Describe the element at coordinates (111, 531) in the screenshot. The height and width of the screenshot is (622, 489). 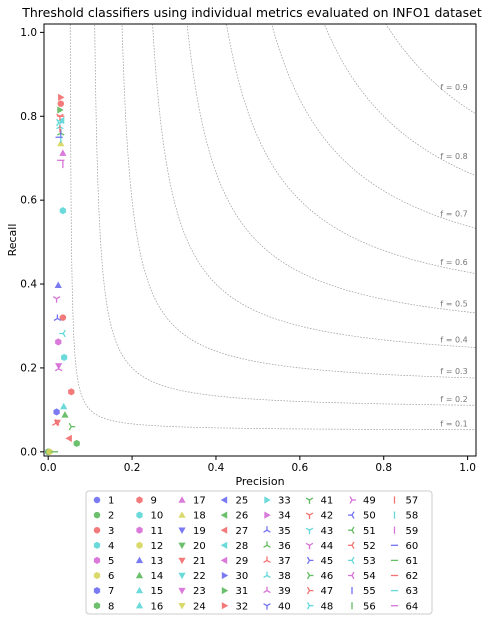
I see `legend-label-3: 3` at that location.